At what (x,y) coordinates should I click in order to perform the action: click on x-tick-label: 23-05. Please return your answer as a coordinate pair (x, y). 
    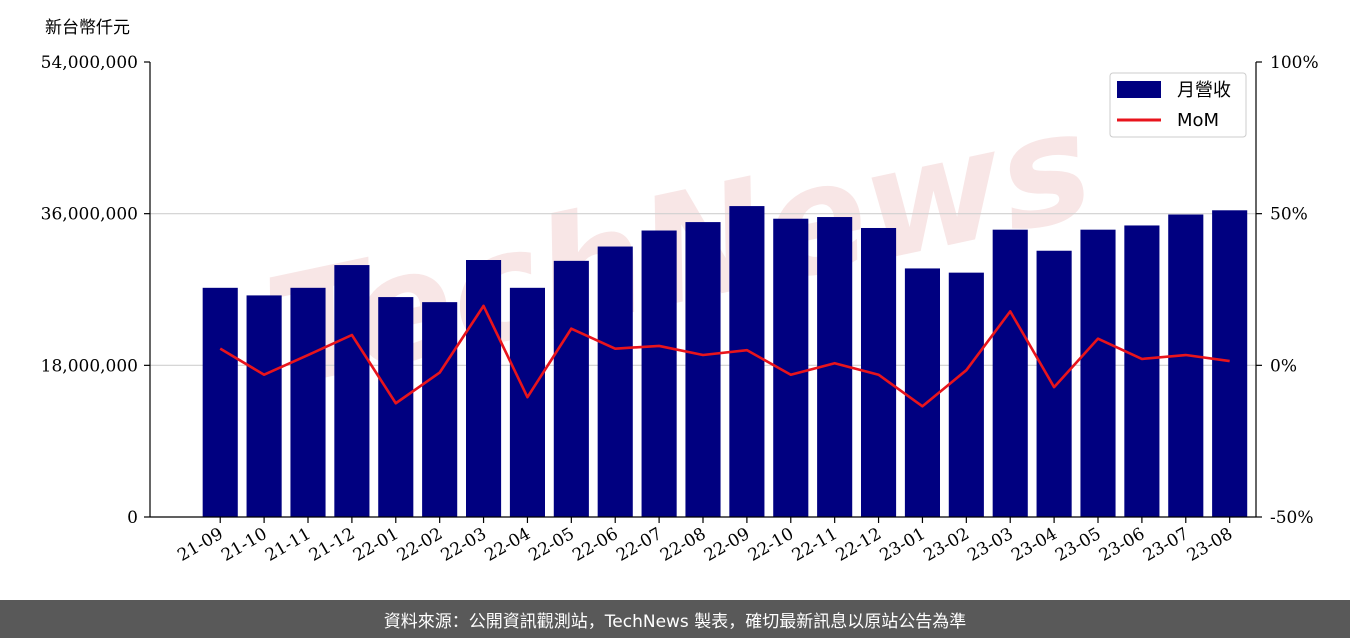
    Looking at the image, I should click on (1078, 545).